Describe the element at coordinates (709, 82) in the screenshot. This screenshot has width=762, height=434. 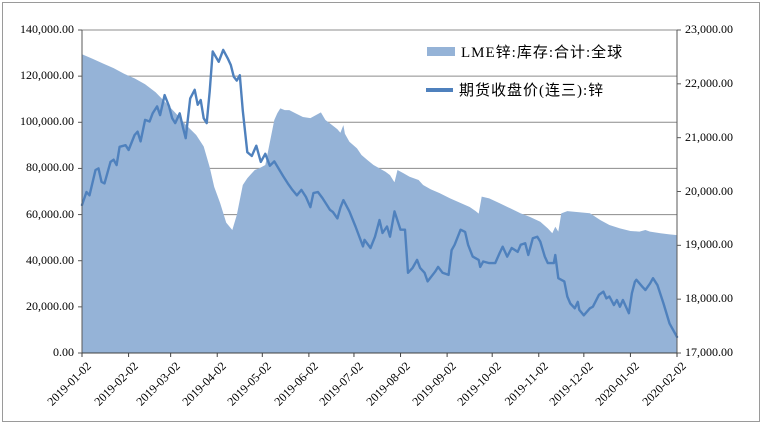
I see `y-axis-right-label: 22,000.00` at that location.